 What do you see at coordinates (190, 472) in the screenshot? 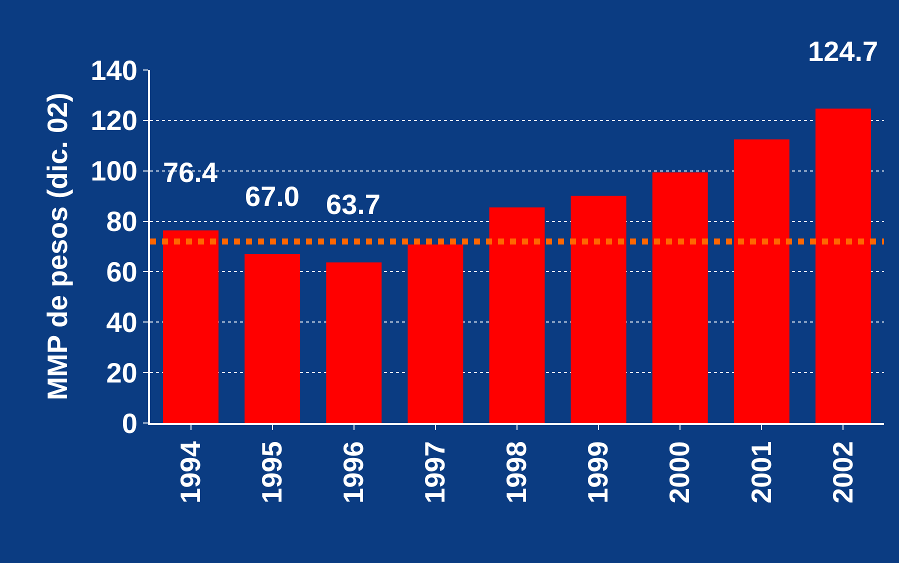
I see `x-tick-label: 1994` at bounding box center [190, 472].